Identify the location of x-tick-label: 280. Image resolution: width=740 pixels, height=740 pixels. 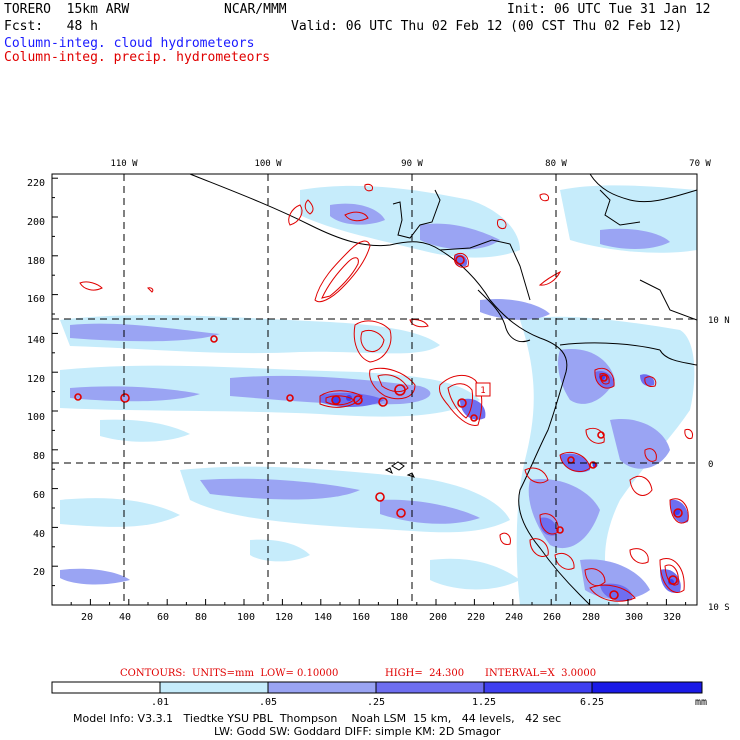
(591, 617).